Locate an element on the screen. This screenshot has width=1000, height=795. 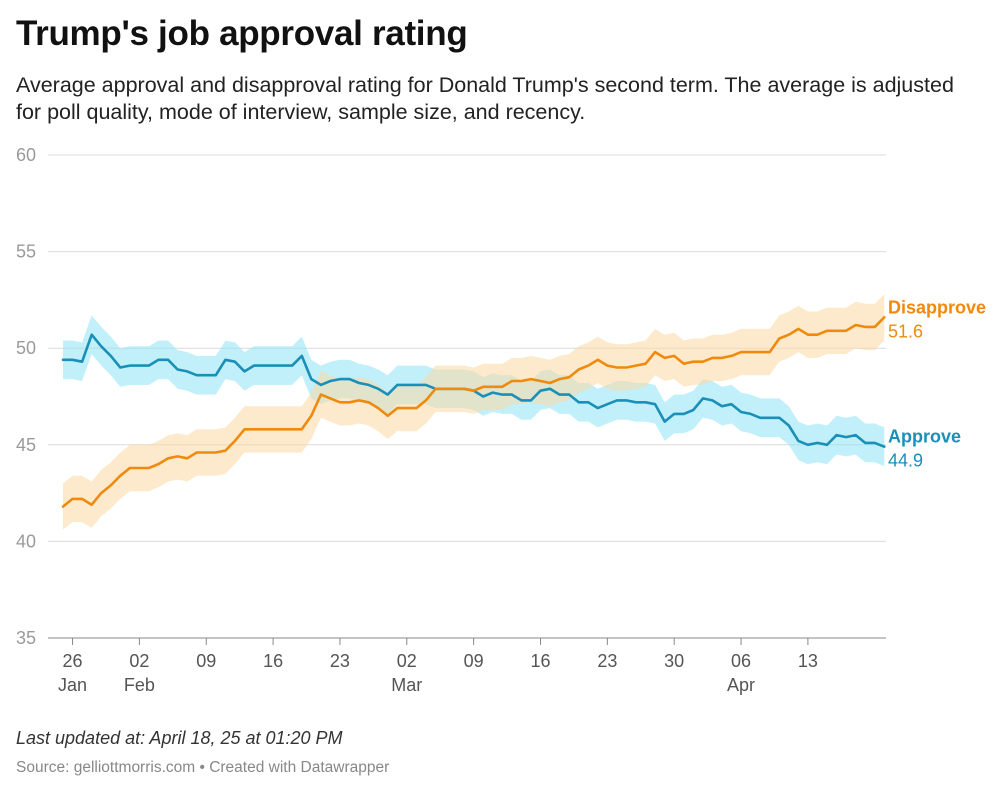
chart-title: Trump's job approval rating is located at coordinates (242, 33).